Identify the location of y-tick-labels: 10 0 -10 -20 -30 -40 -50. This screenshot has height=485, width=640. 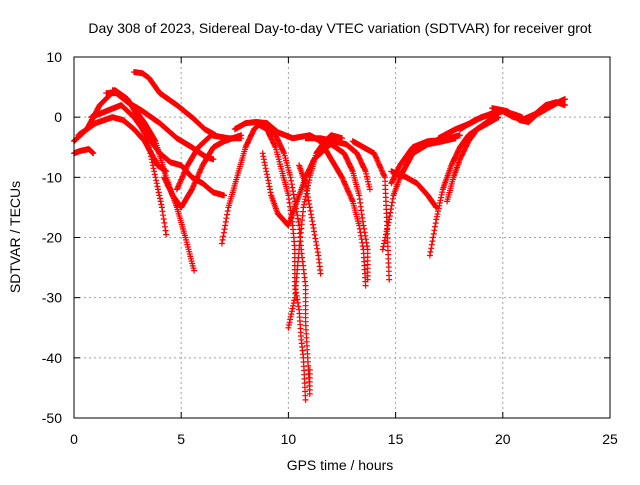
(52, 237).